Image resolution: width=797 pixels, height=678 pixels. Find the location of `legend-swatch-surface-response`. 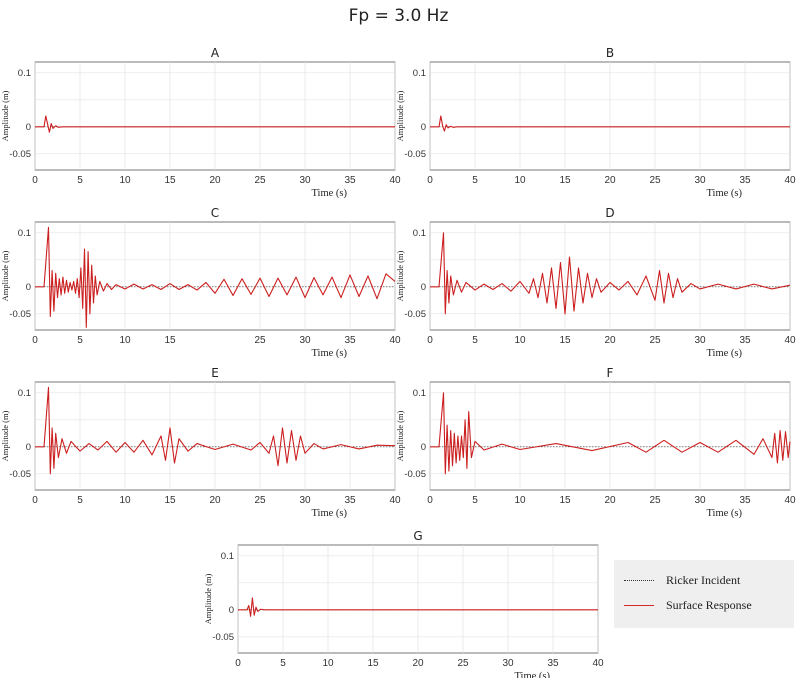

legend-swatch-surface-response is located at coordinates (639, 605).